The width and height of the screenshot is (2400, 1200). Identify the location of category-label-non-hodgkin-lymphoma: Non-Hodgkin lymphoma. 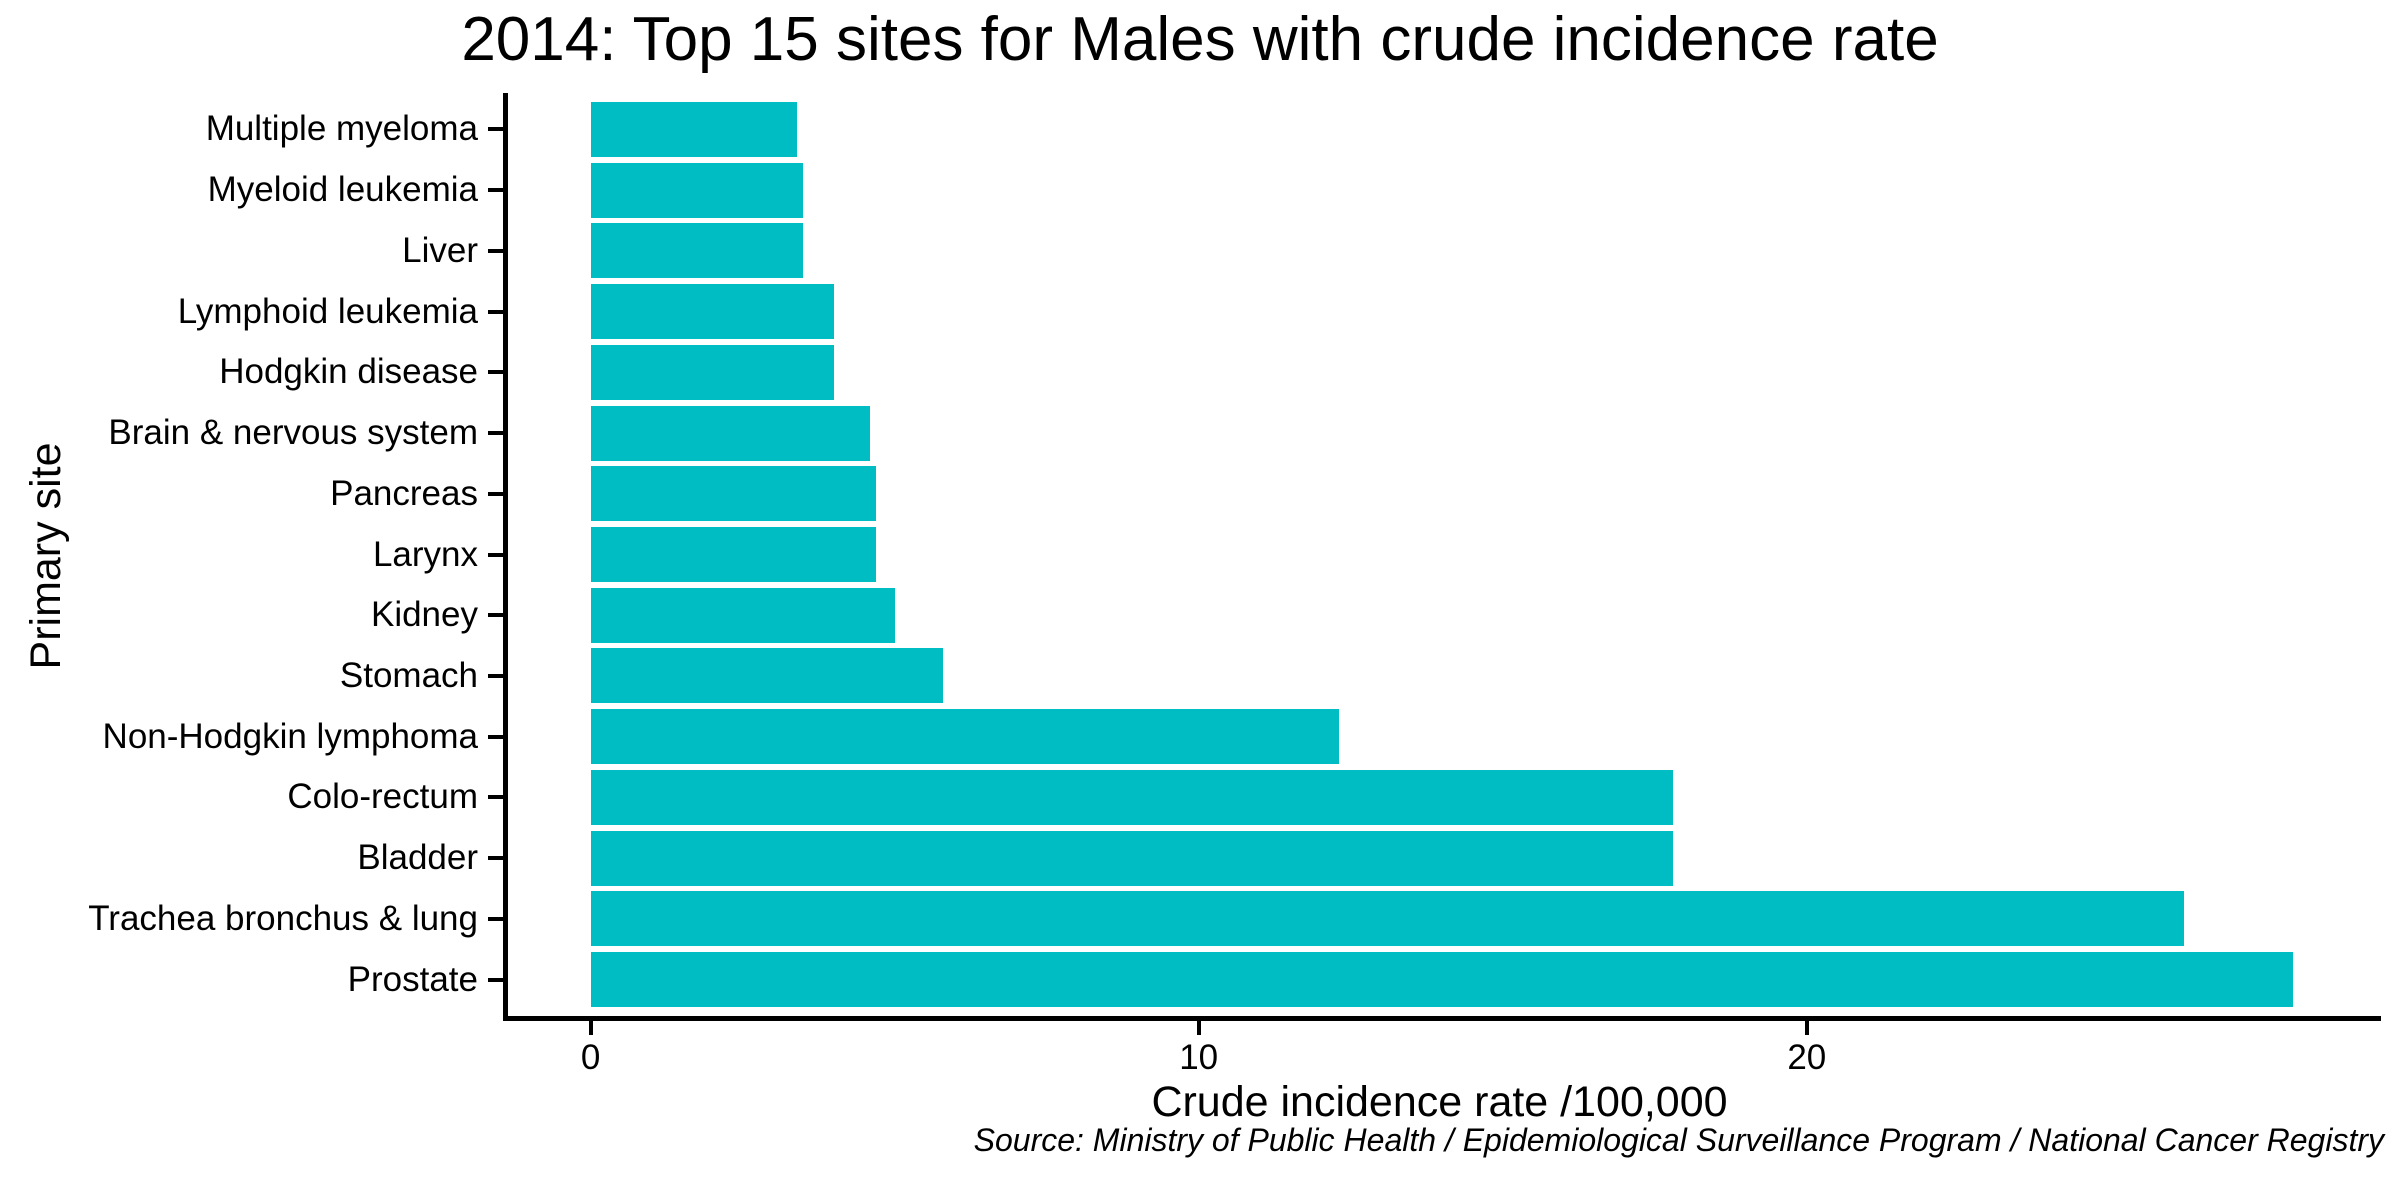
(290, 736).